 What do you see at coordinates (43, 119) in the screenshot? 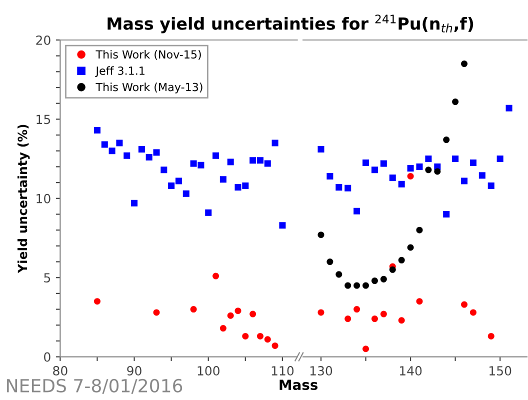
I see `y-tick-label: 15` at bounding box center [43, 119].